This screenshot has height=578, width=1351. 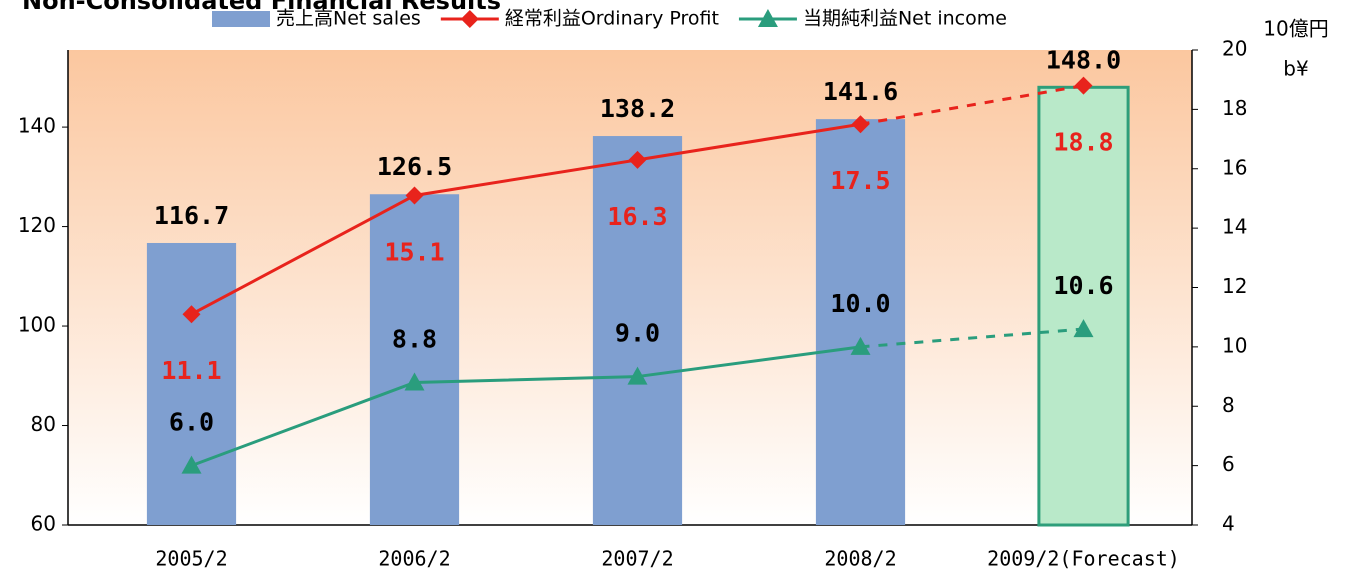 What do you see at coordinates (1234, 49) in the screenshot?
I see `y2-tick-label: 20` at bounding box center [1234, 49].